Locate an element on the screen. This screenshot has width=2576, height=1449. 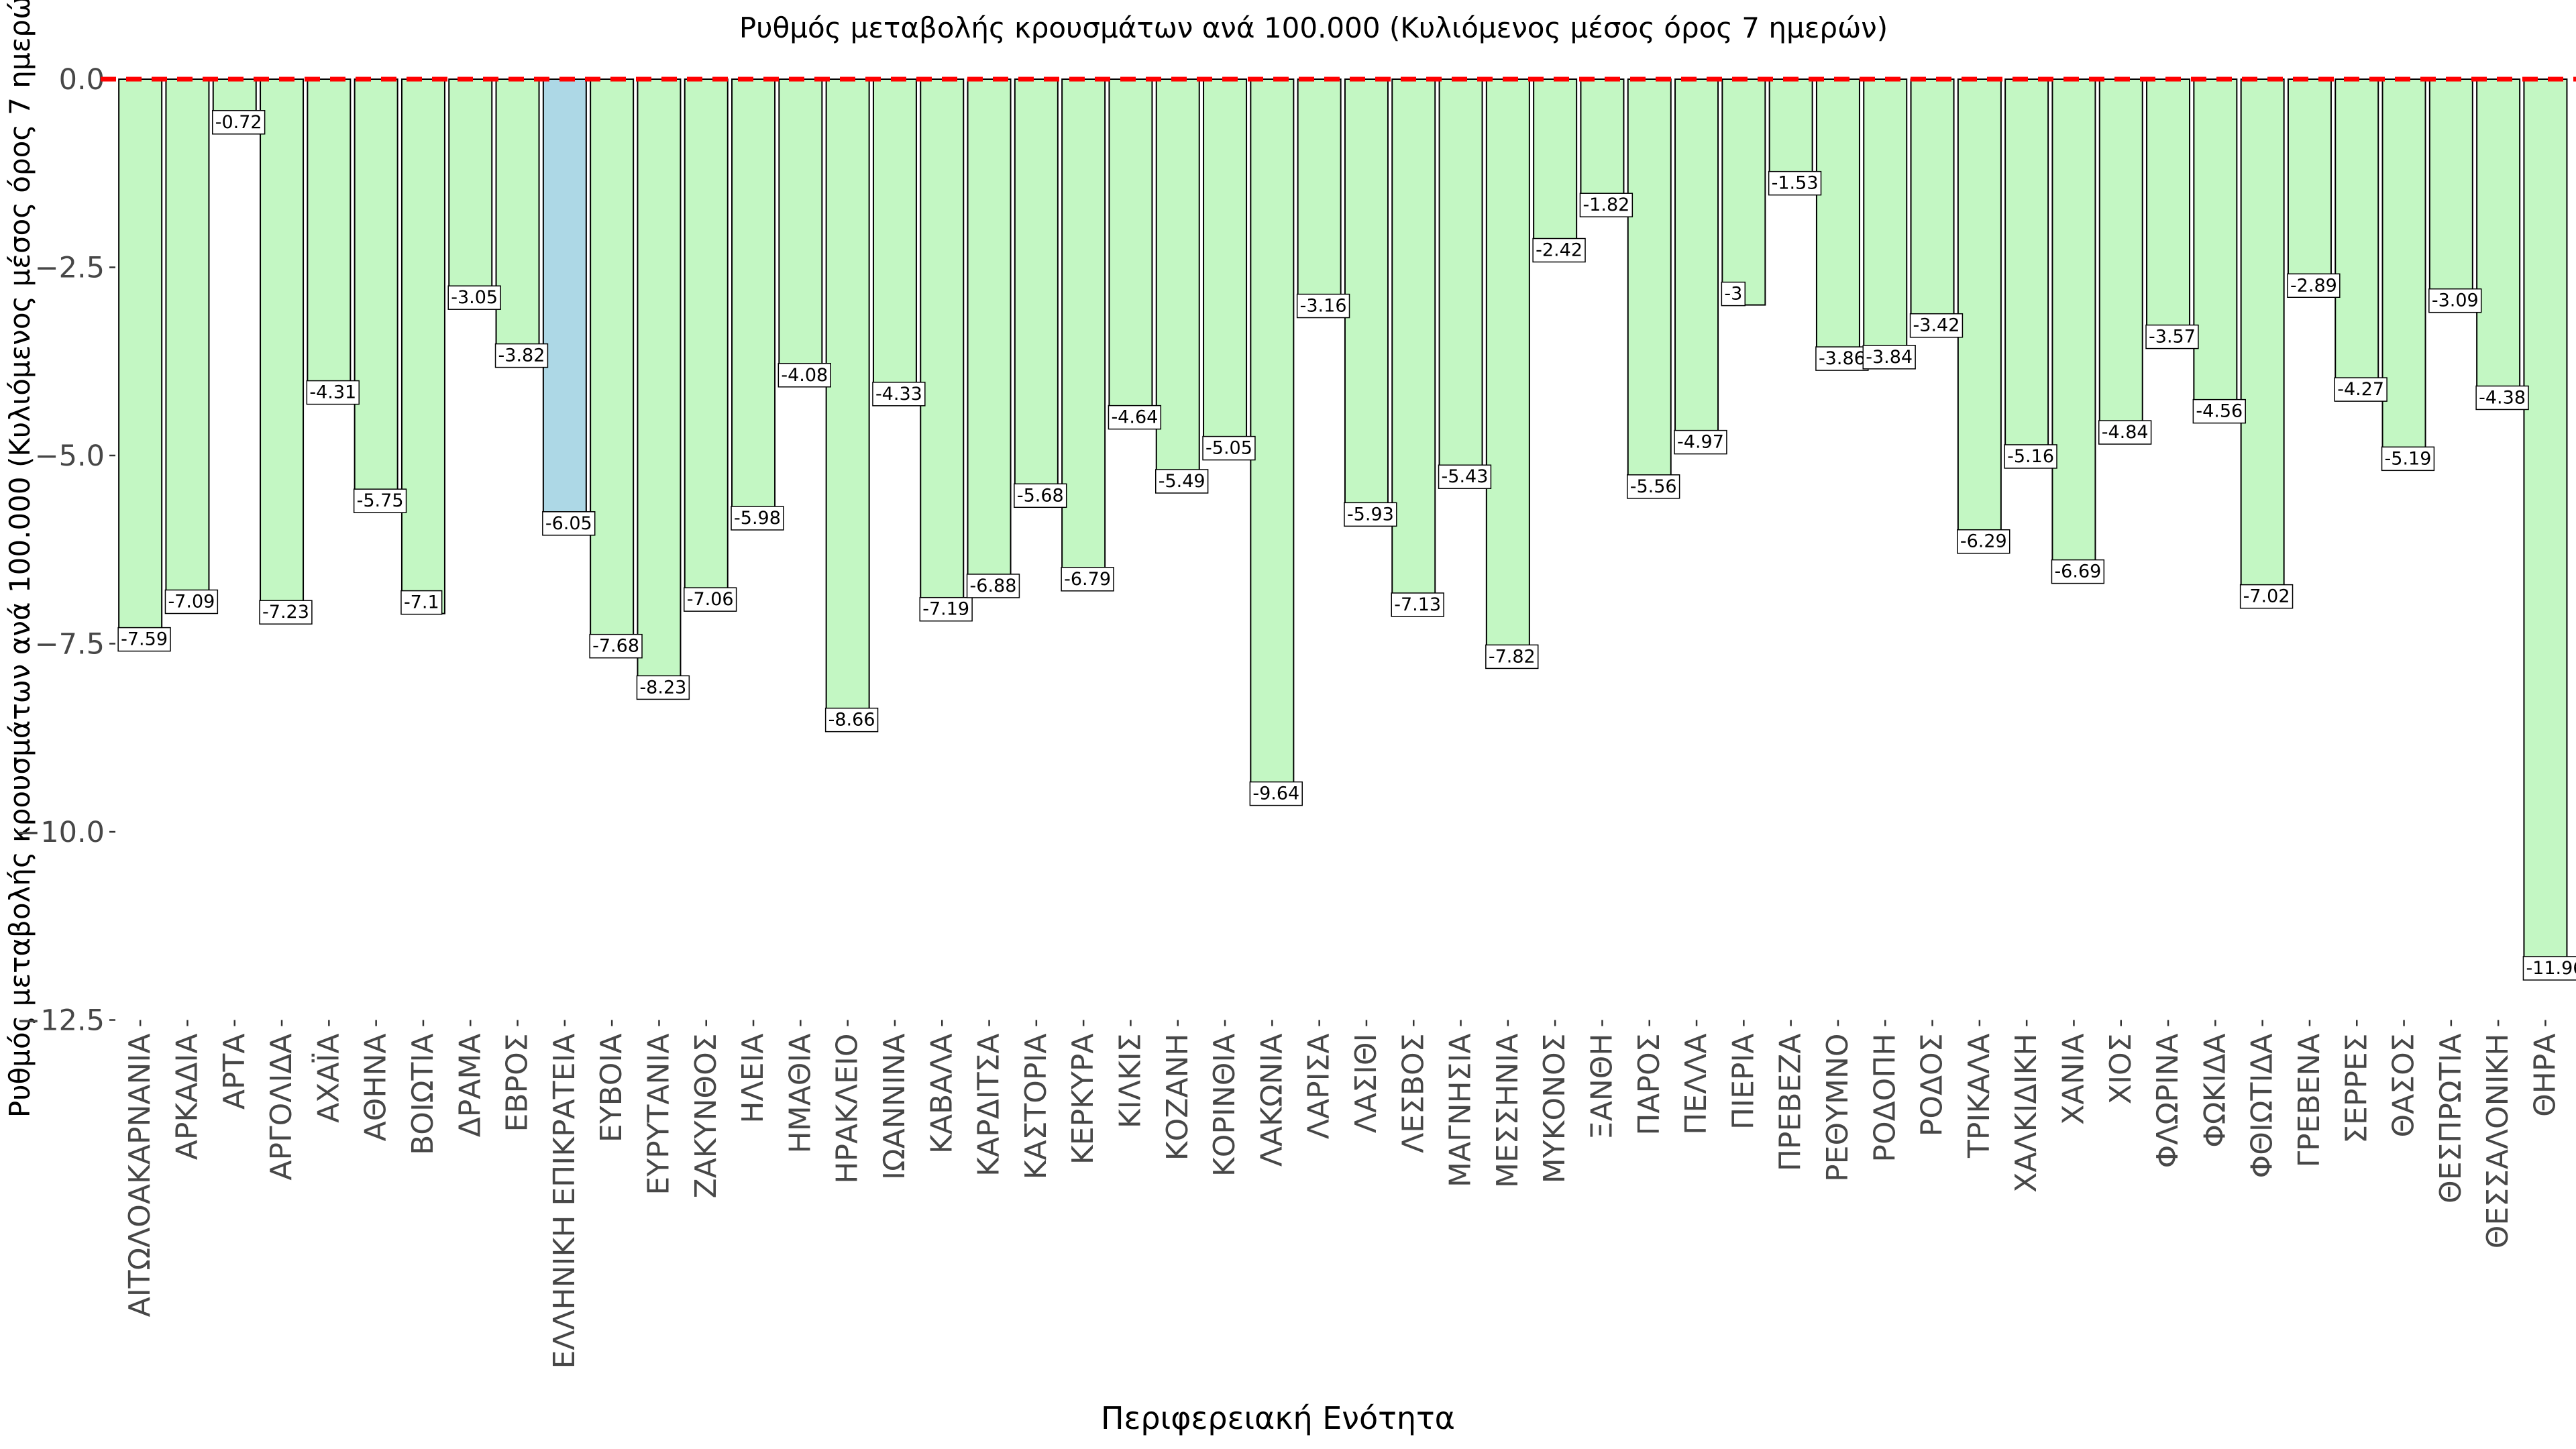
bar-value-label: -0.72 is located at coordinates (238, 122).